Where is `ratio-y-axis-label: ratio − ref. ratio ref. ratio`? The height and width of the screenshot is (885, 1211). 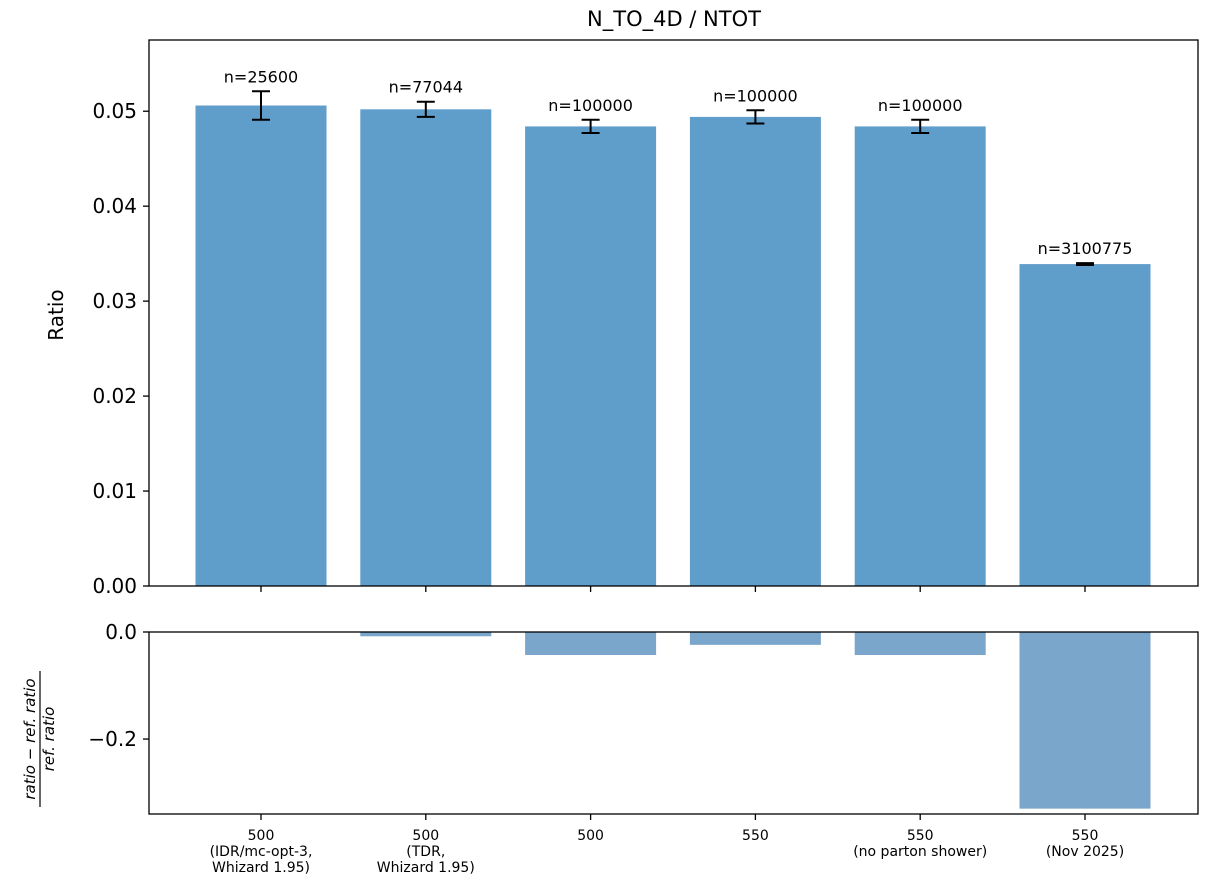
ratio-y-axis-label: ratio − ref. ratio ref. ratio is located at coordinates (39, 739).